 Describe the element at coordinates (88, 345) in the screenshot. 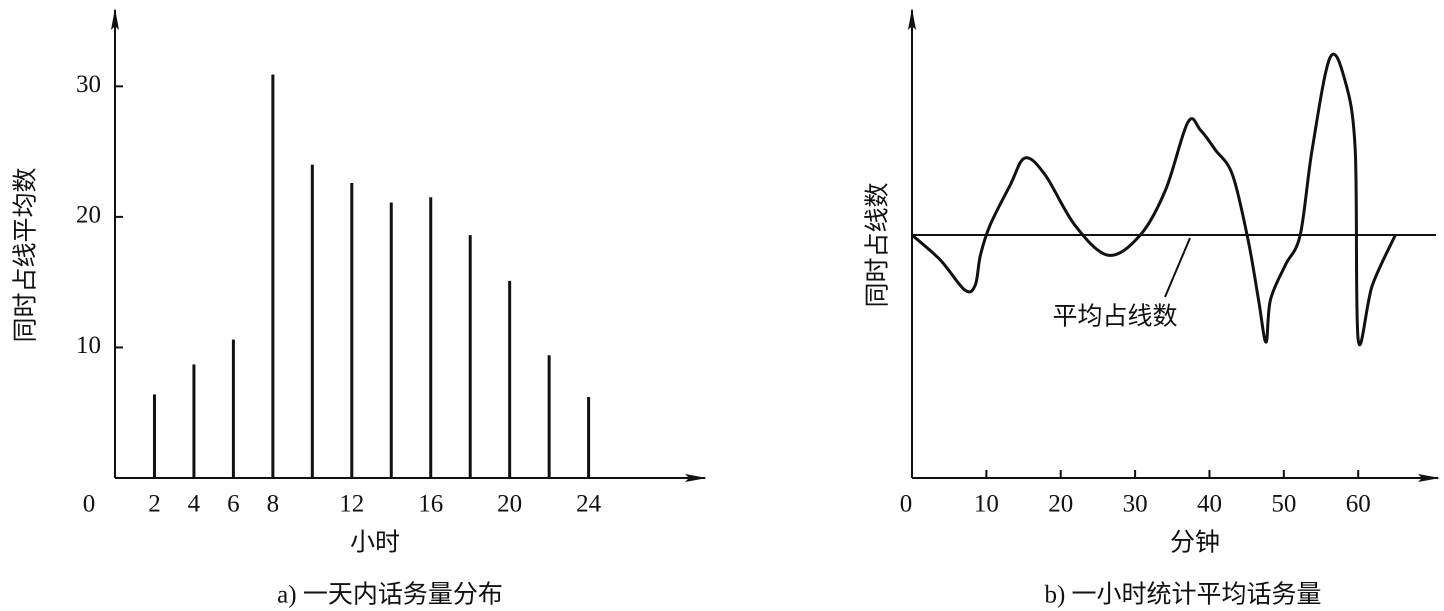

I see `y-tick-label: 10` at that location.